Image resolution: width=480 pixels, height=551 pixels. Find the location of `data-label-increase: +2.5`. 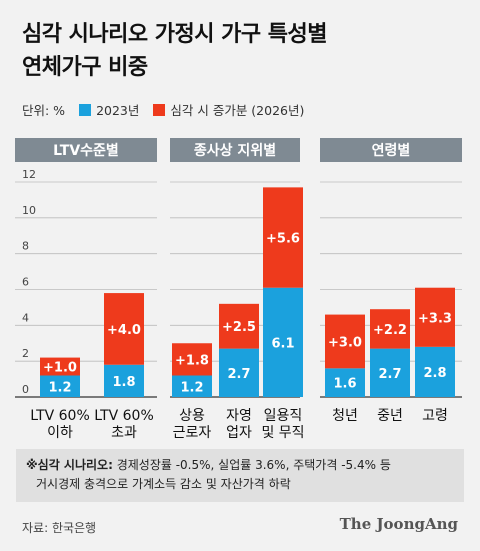

data-label-increase: +2.5 is located at coordinates (239, 327).